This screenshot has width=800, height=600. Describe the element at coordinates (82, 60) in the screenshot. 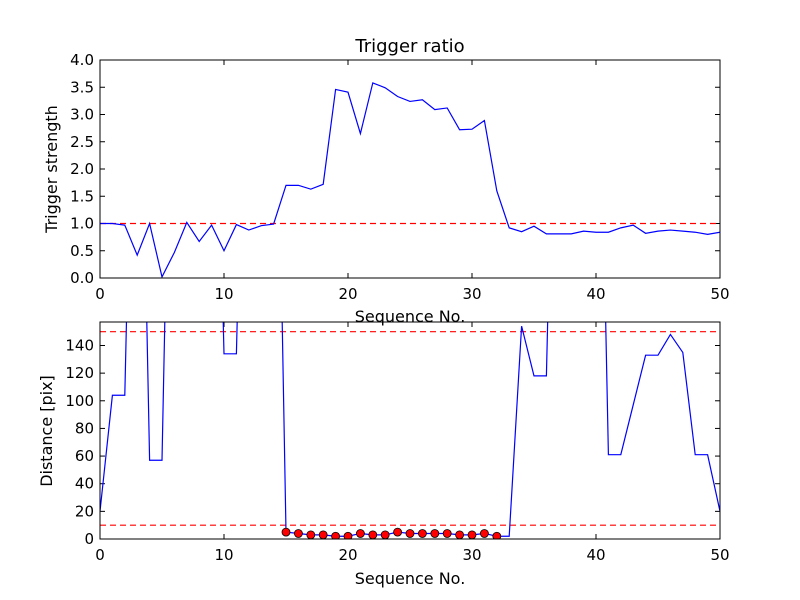

I see `y-tick-label: 4.0` at that location.